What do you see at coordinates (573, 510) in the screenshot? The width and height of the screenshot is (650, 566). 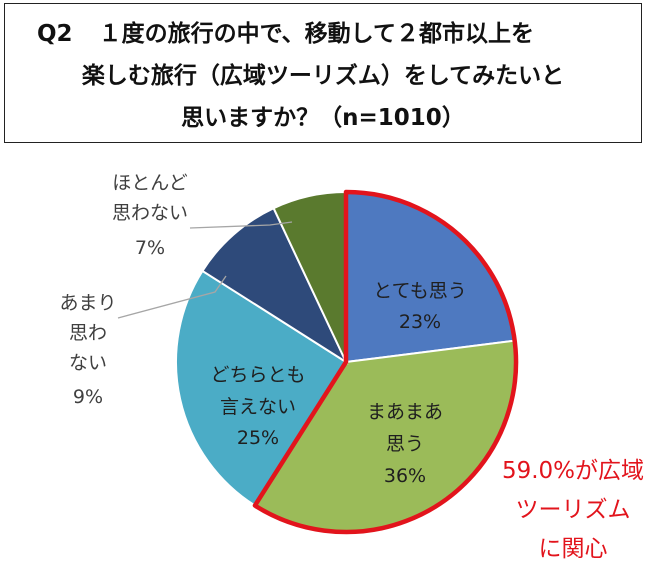 I see `callout-line-2: ツーリズム` at bounding box center [573, 510].